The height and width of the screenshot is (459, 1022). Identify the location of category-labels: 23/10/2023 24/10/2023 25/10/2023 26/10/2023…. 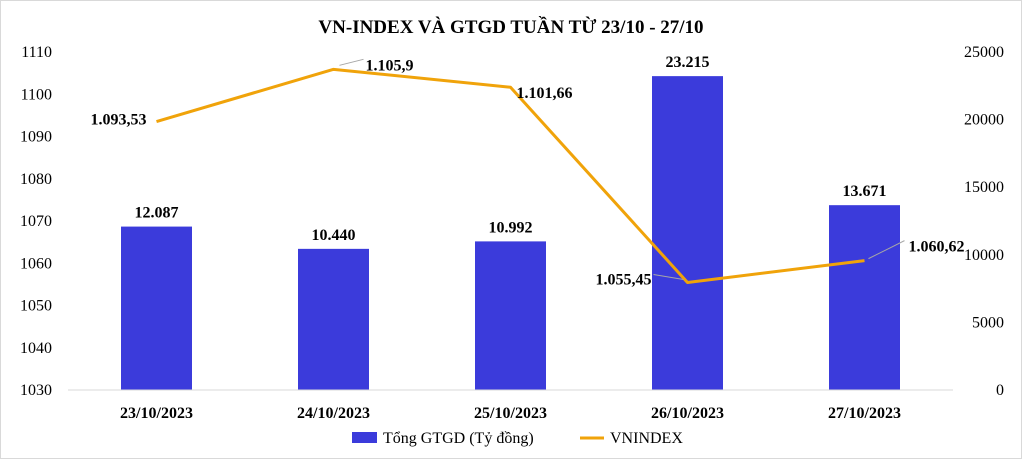
(510, 413).